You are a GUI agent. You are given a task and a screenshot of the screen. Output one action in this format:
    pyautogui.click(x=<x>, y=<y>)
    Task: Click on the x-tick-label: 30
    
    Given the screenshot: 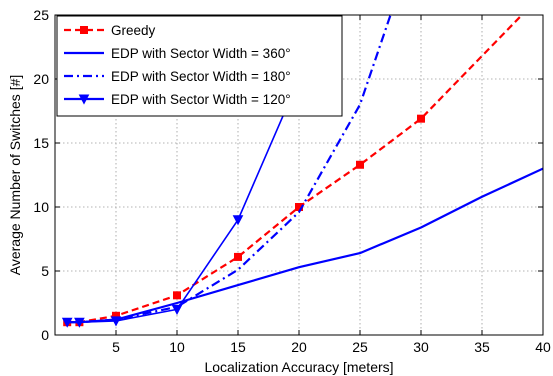 What is the action you would take?
    pyautogui.click(x=421, y=347)
    